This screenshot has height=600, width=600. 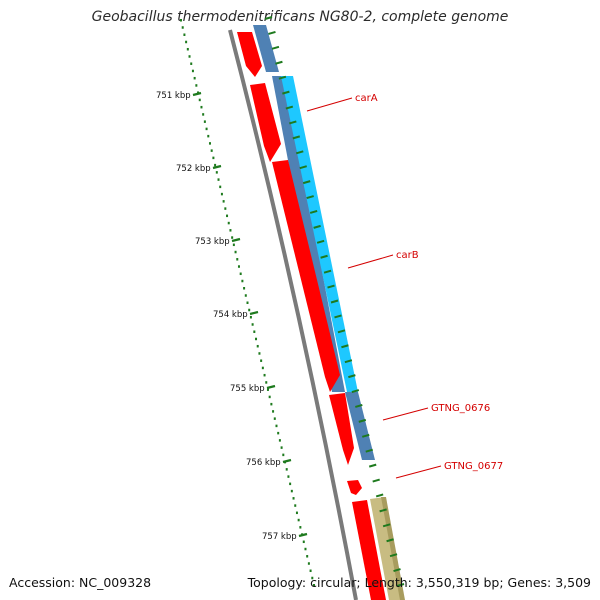 What do you see at coordinates (407, 255) in the screenshot?
I see `gene-label-carB: carB` at bounding box center [407, 255].